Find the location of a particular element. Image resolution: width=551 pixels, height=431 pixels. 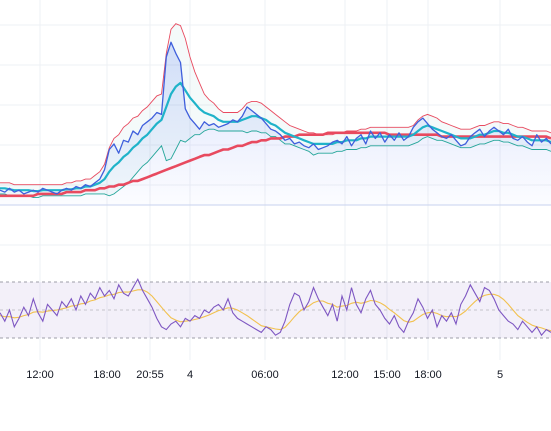

x-axis: 12:00 18:00 20:55 4 06:00 12:00 15:00 18:00 5 is located at coordinates (264, 375).